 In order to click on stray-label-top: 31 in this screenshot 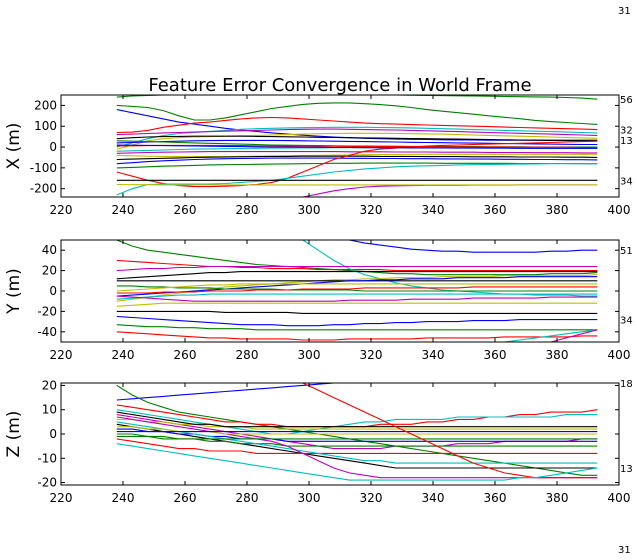, I will do `click(624, 11)`.